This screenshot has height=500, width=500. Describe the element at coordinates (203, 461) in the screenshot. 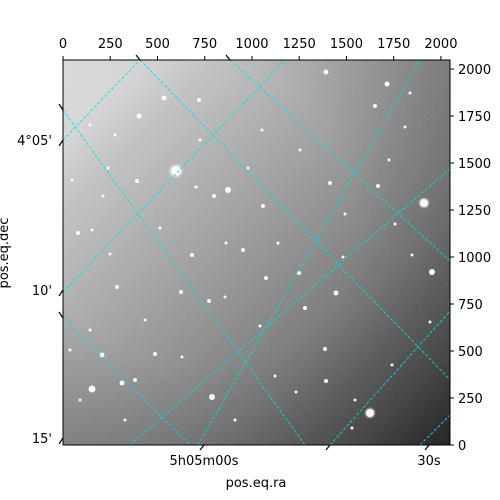

I see `bottom-tick-label: 5h05m00s` at that location.